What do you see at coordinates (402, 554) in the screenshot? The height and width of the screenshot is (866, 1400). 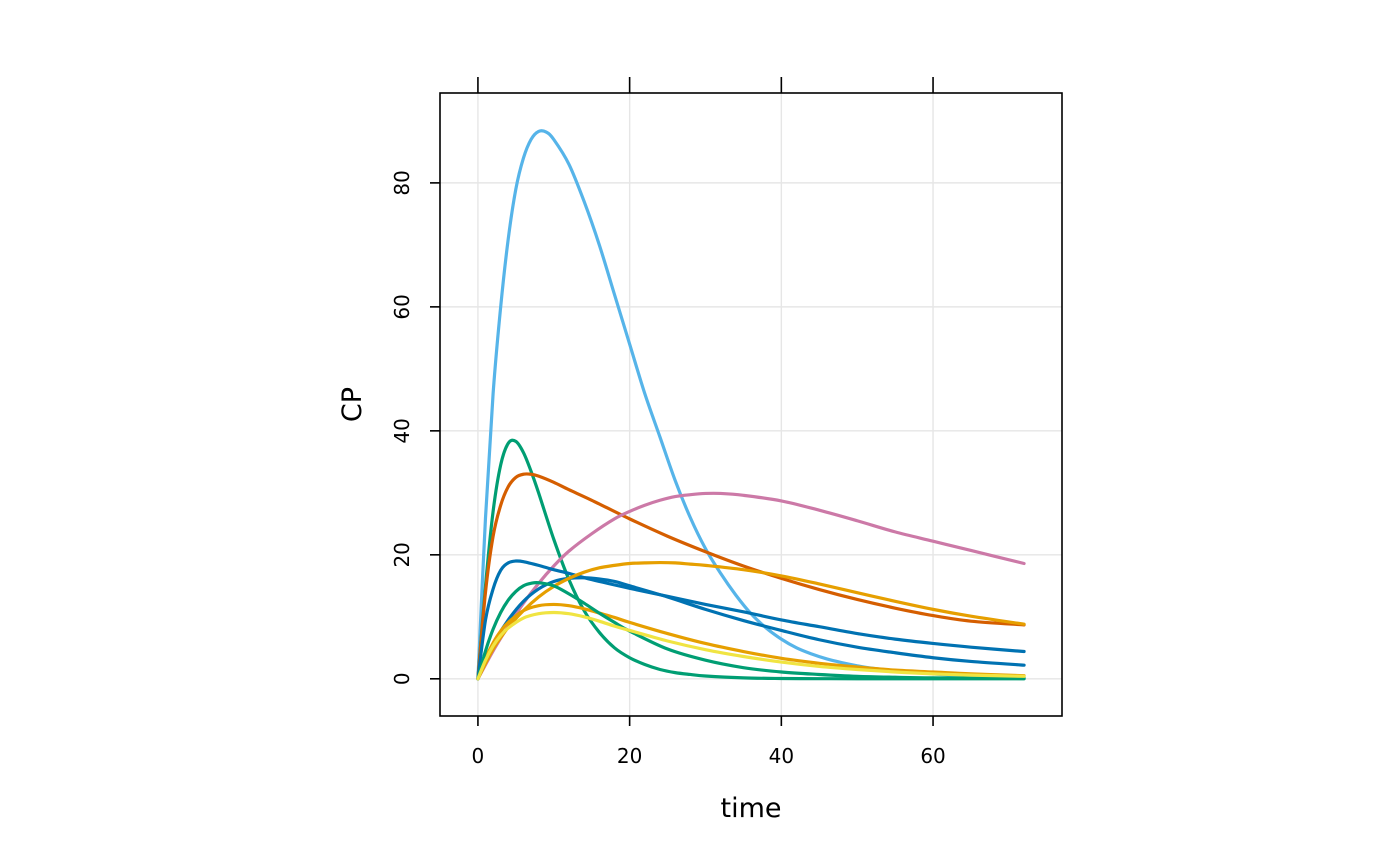 I see `y-tick-label: 20` at bounding box center [402, 554].